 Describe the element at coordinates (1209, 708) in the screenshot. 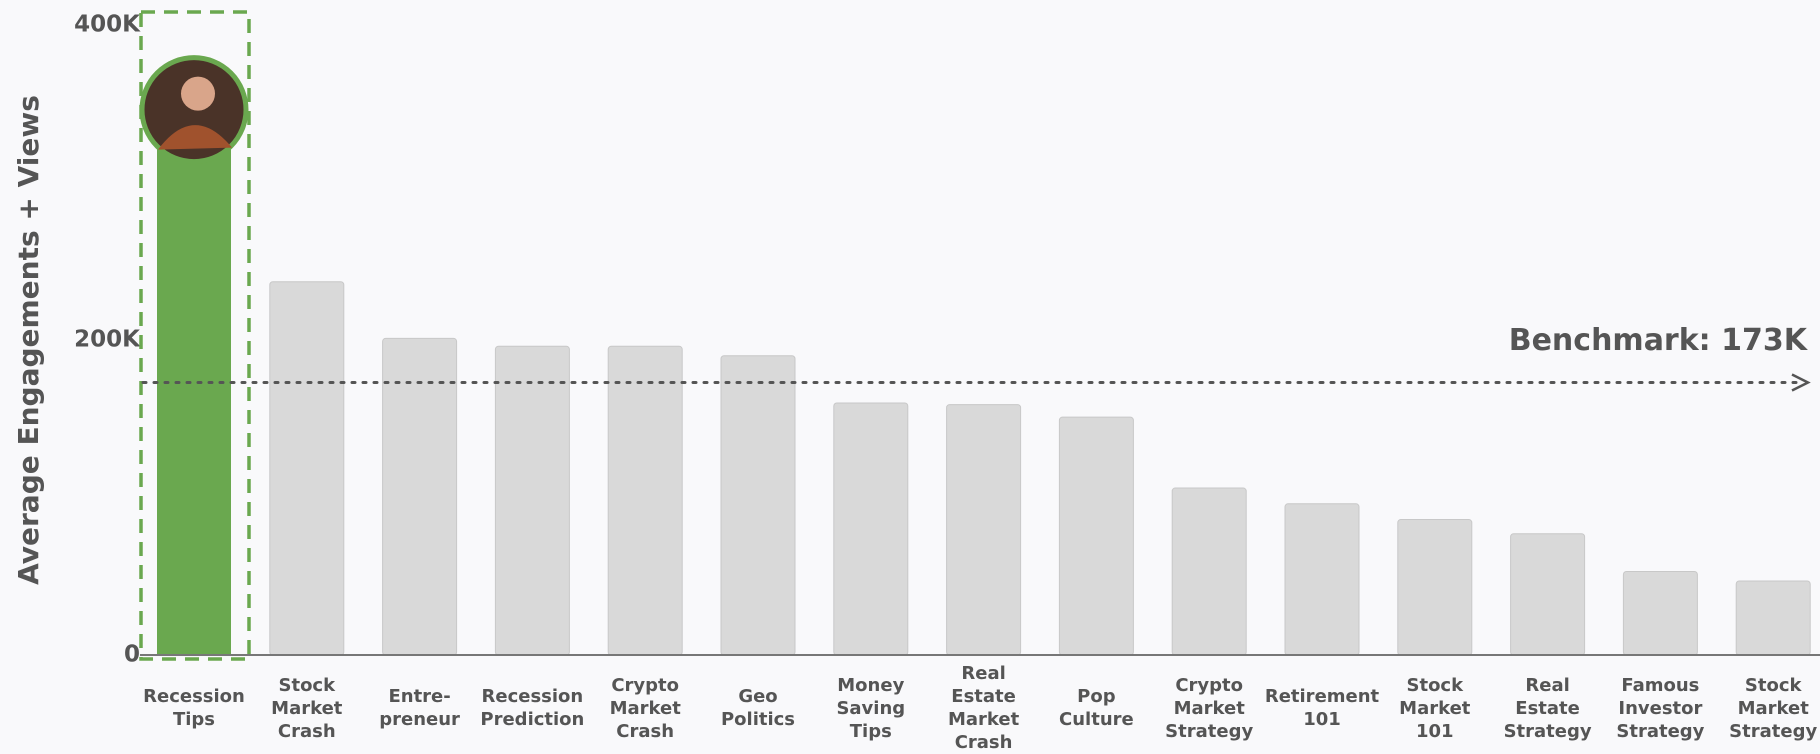

I see `x-tick-label: Crypto Market Strategy` at that location.